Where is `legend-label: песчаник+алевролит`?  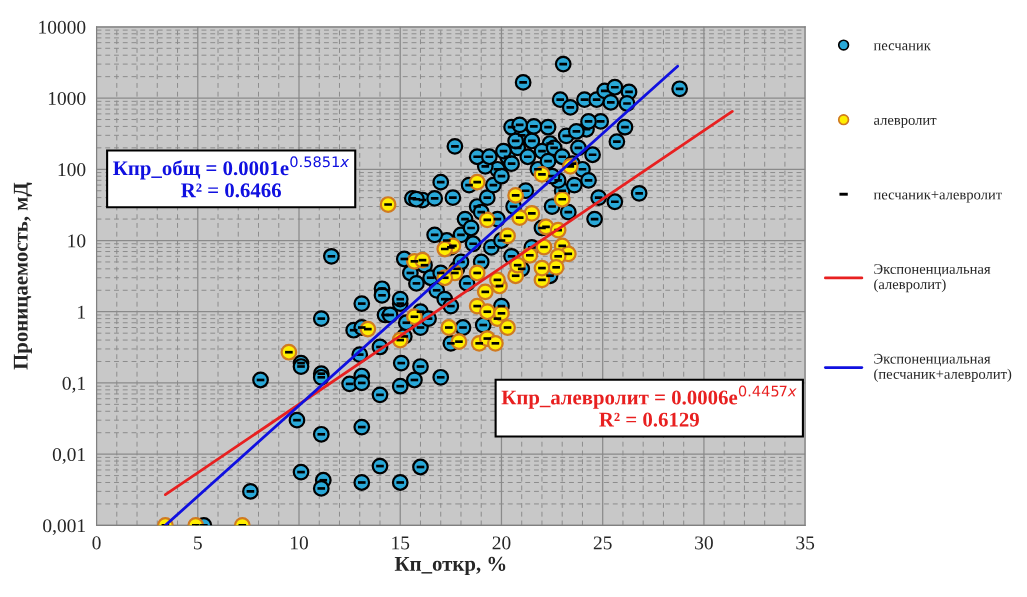
legend-label: песчаник+алевролит is located at coordinates (937, 197).